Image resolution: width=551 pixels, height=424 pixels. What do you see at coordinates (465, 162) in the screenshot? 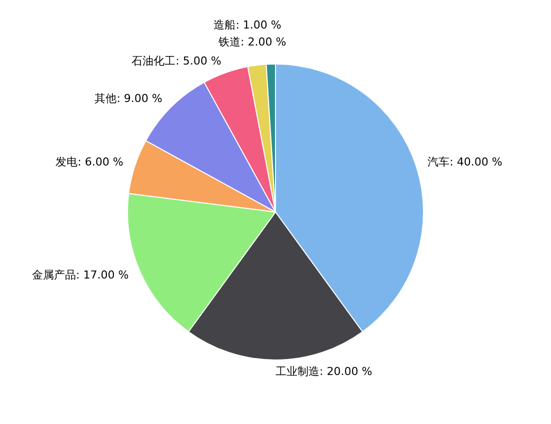
I see `slice-label: 汽车: 40.00 %` at bounding box center [465, 162].